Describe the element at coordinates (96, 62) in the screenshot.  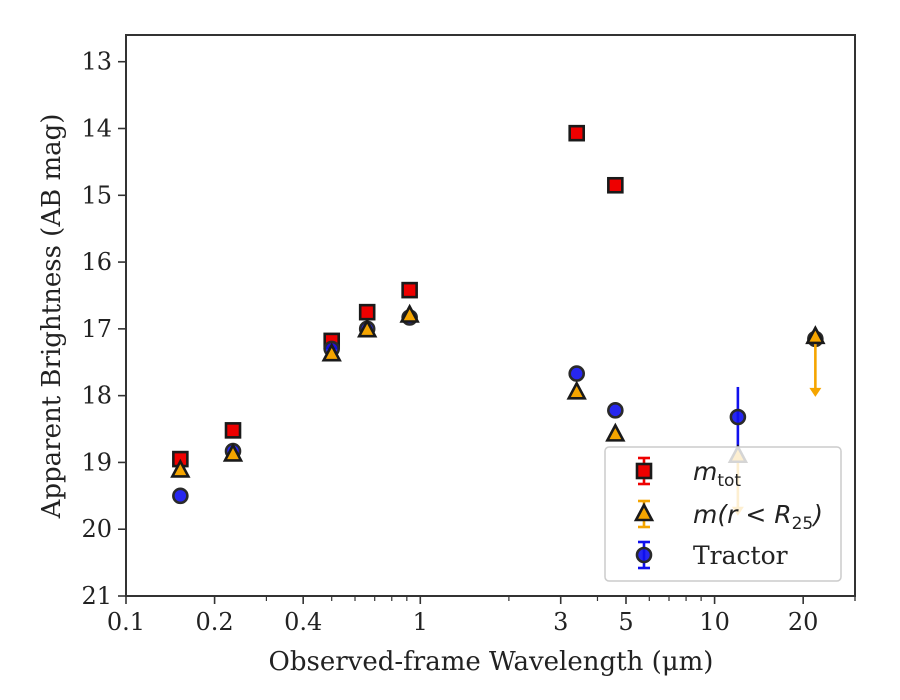
I see `y-tick-label: 13` at that location.